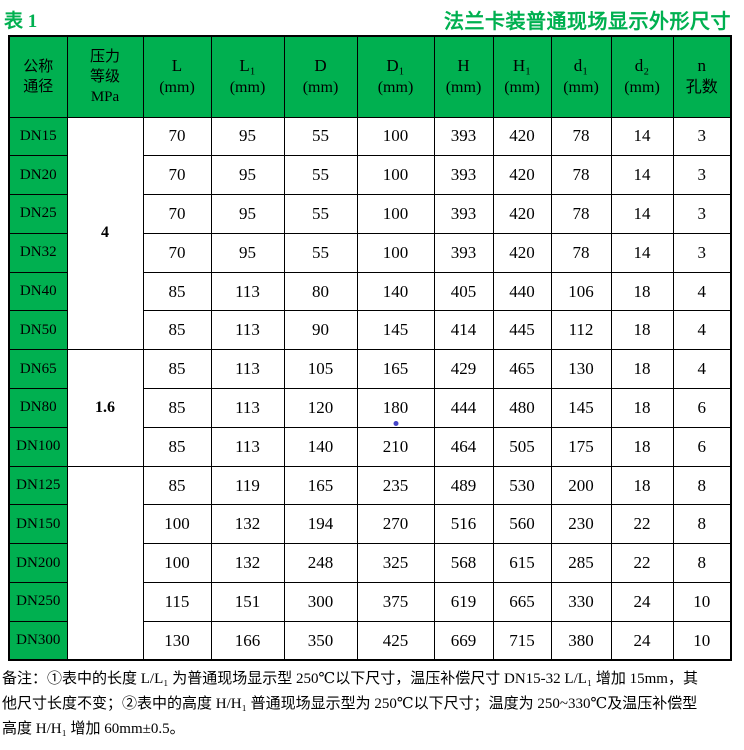 The width and height of the screenshot is (744, 750). What do you see at coordinates (320, 76) in the screenshot?
I see `column-header-D: D (mm)` at bounding box center [320, 76].